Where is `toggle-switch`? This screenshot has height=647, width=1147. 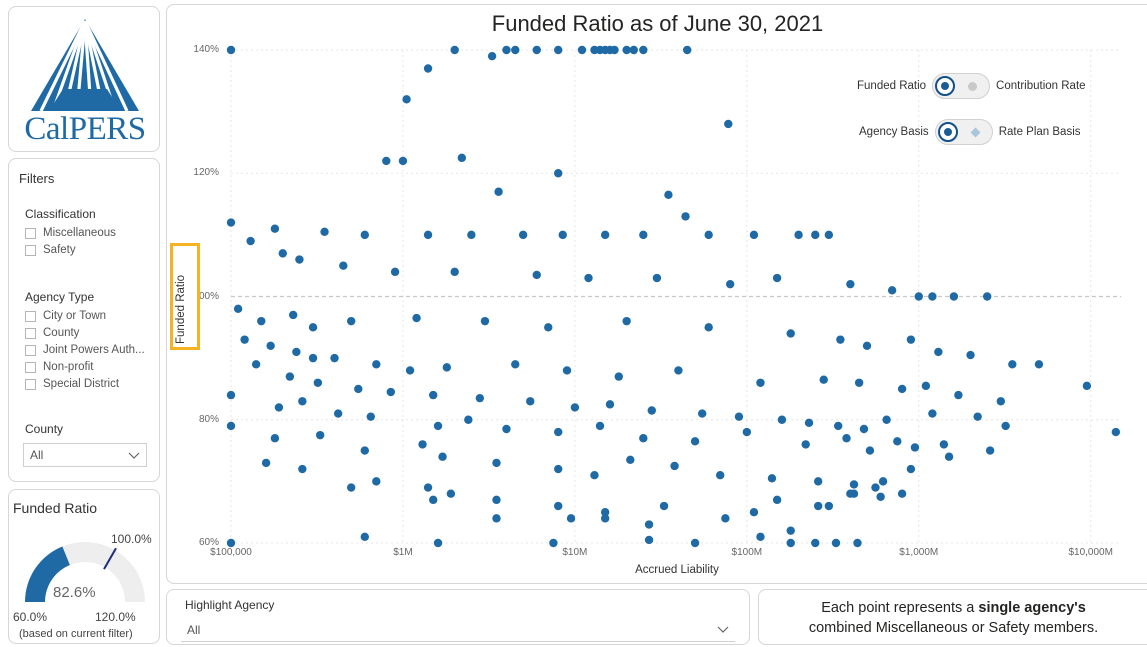
toggle-switch is located at coordinates (963, 132).